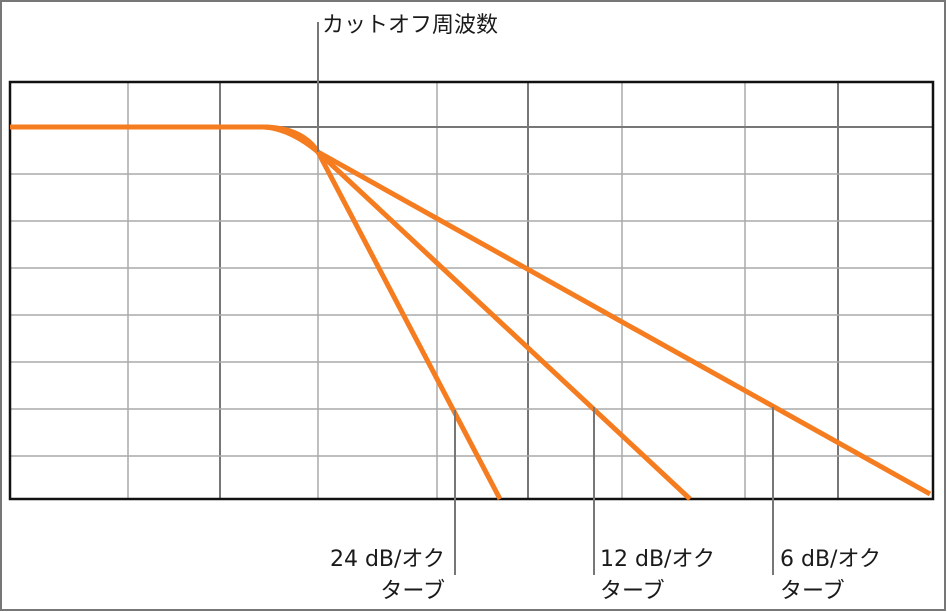  What do you see at coordinates (830, 559) in the screenshot?
I see `slope-label: 6 dB/オク` at bounding box center [830, 559].